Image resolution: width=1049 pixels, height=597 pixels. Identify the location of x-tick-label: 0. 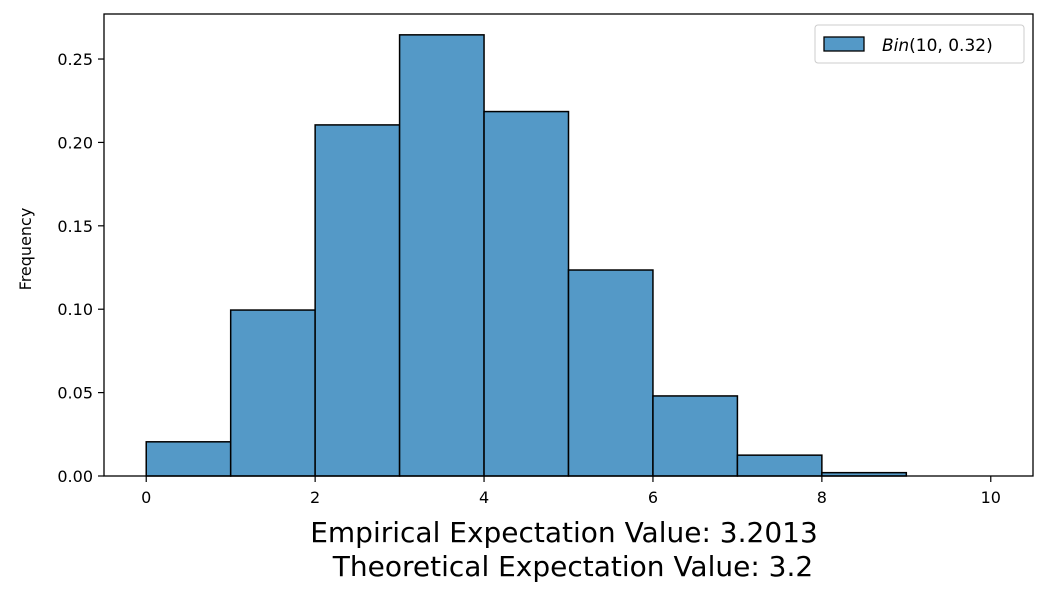
(146, 497).